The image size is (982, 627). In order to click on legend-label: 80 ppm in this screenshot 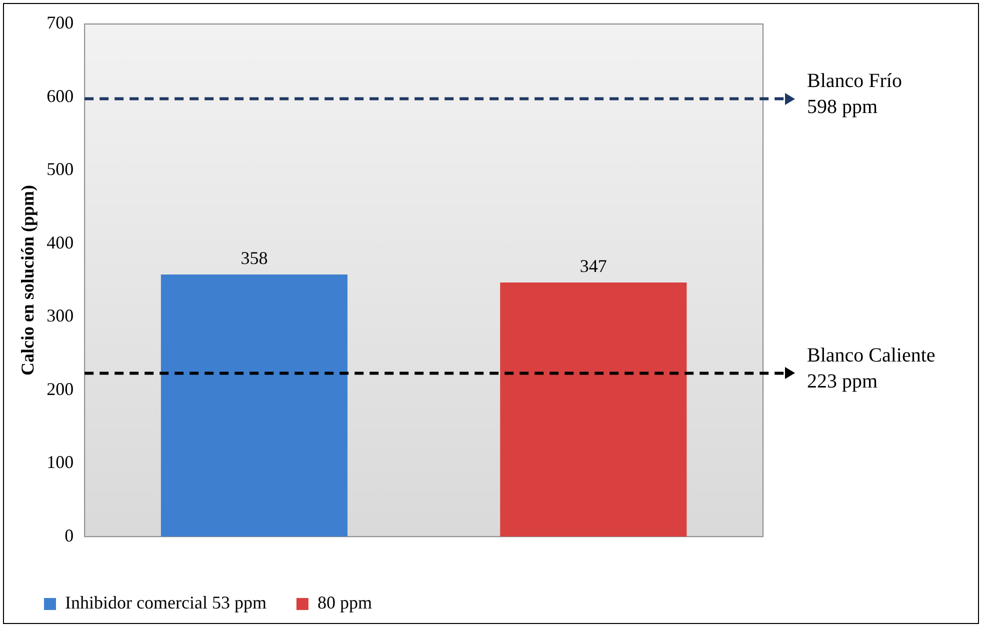, I will do `click(344, 602)`.